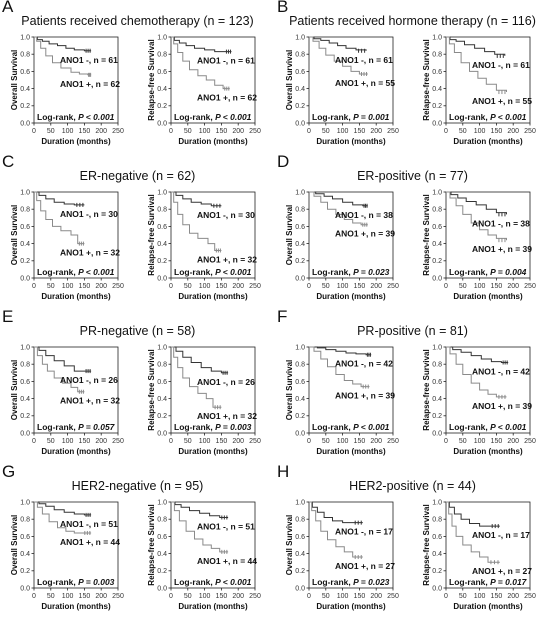  Describe the element at coordinates (162, 55) in the screenshot. I see `y-tick-label: 0.8` at that location.